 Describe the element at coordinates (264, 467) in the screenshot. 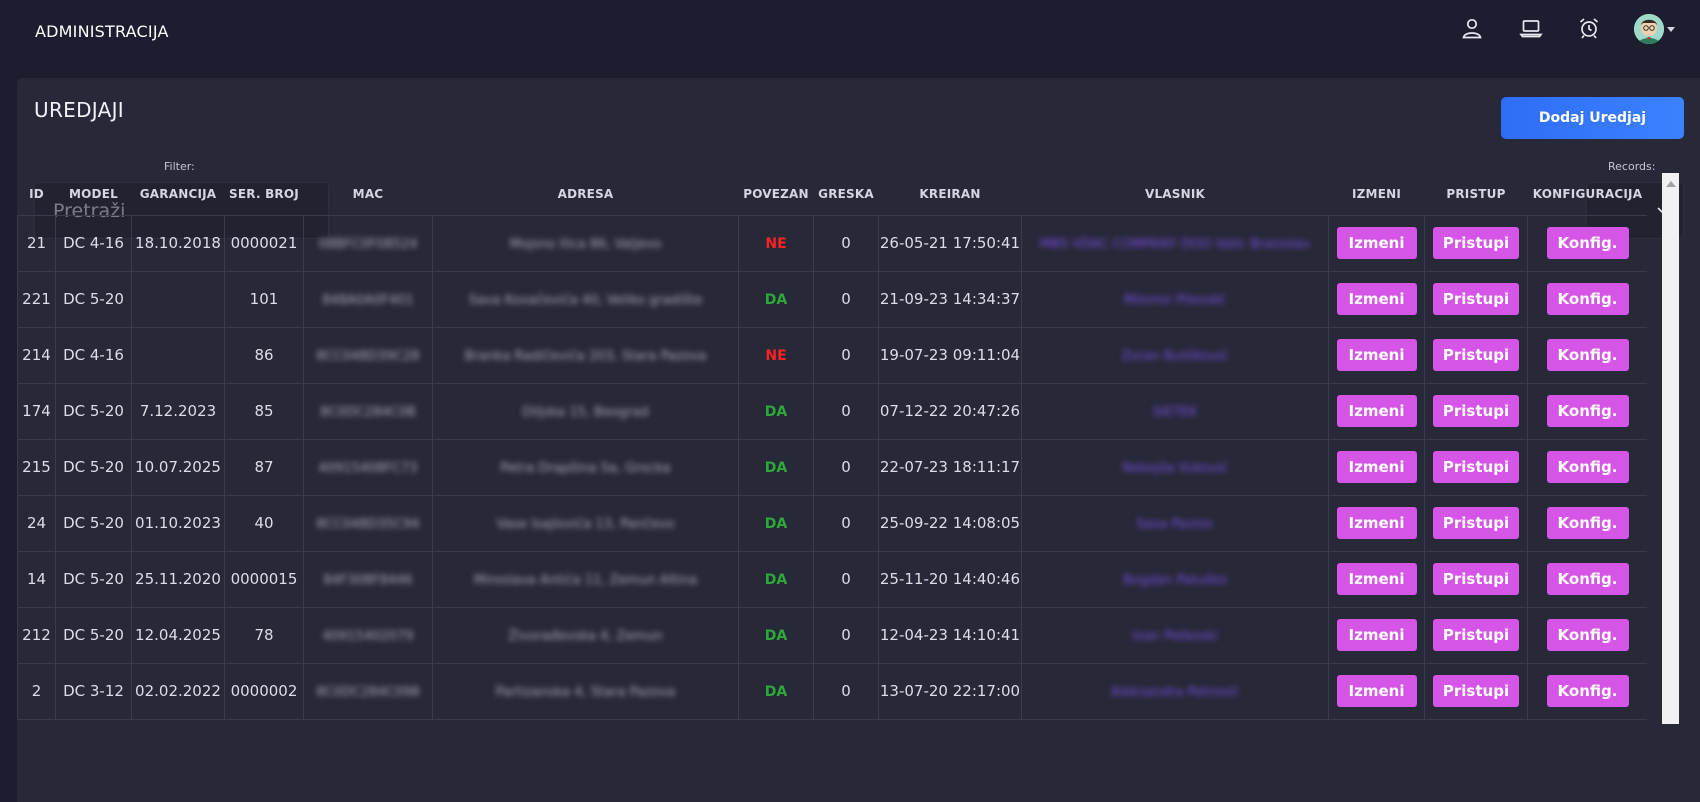

I see `cell-ser-broj: 87` at that location.